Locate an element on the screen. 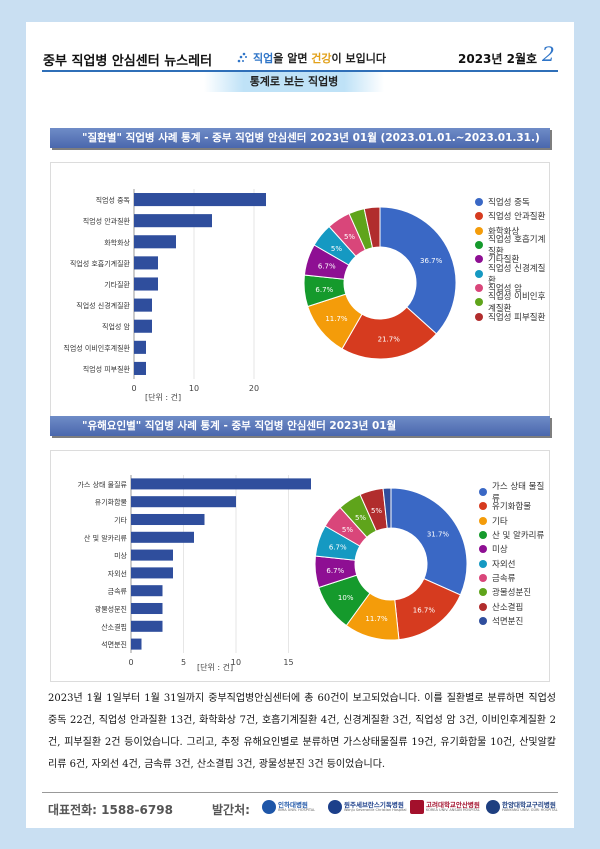 The width and height of the screenshot is (600, 849). wonju-emblem-icon is located at coordinates (335, 807).